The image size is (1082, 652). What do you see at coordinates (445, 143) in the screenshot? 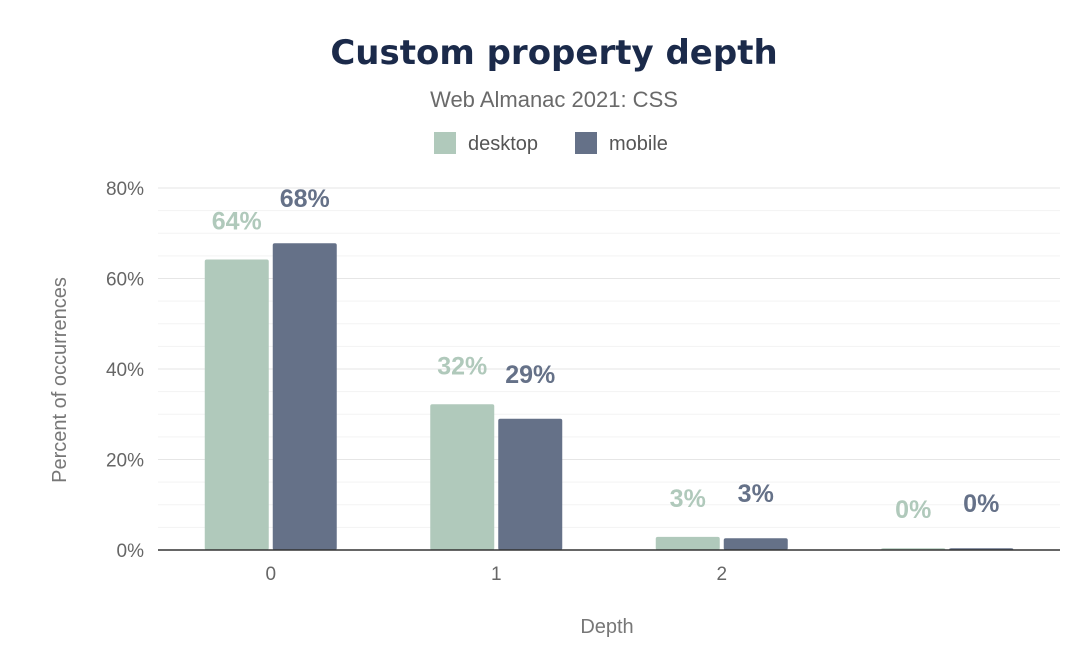
I see `legend-swatch-desktop` at bounding box center [445, 143].